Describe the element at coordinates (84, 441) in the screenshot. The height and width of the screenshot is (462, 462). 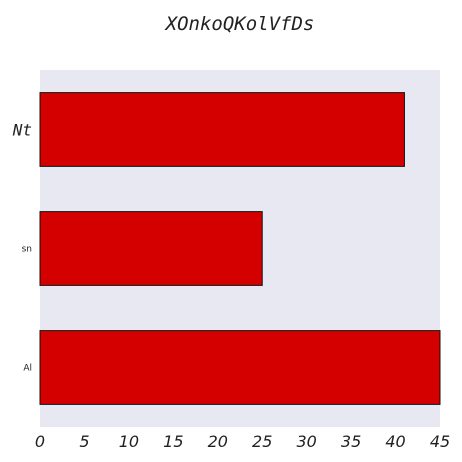
I see `x-tick-label: 5` at that location.